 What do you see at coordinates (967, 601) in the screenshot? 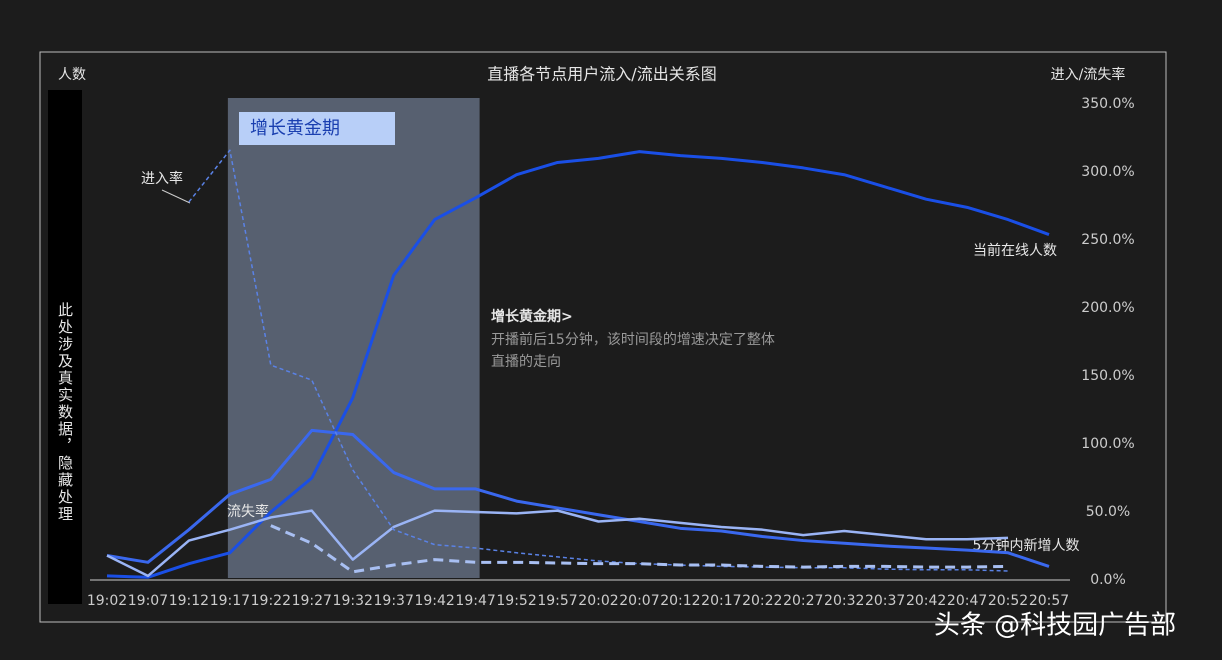
I see `x-tick-label: 20:47` at bounding box center [967, 601].